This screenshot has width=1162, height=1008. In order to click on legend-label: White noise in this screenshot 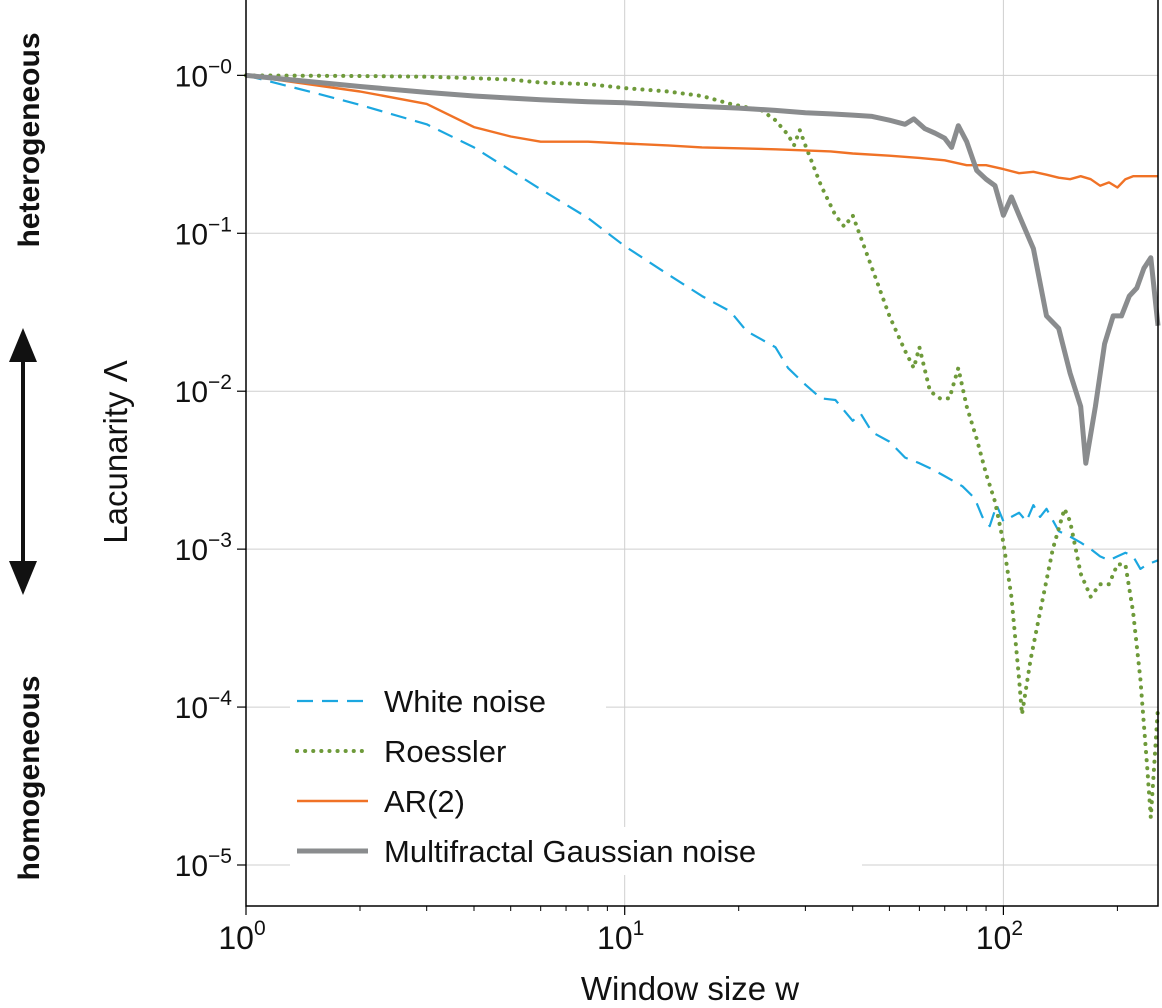, I will do `click(465, 701)`.